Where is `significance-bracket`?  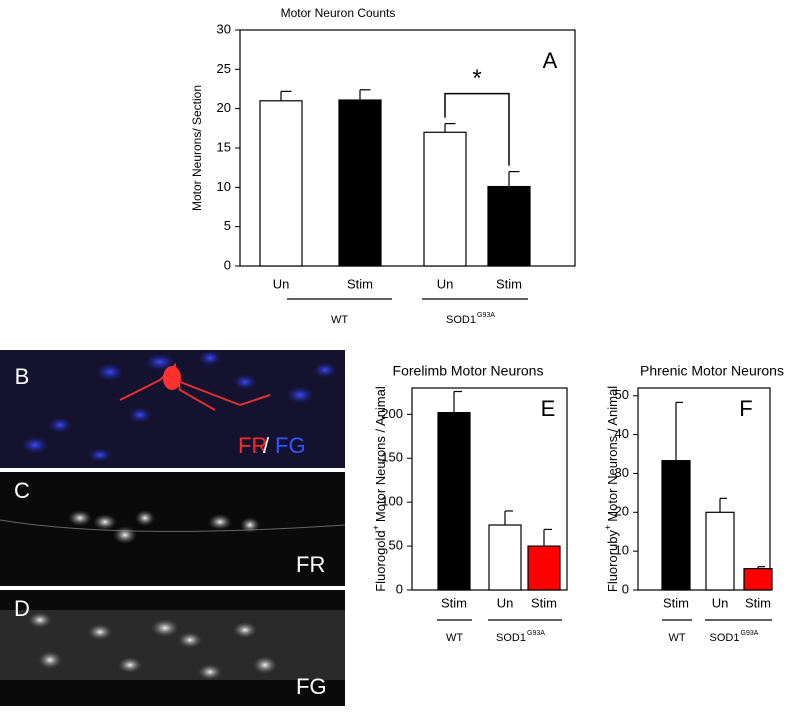 significance-bracket is located at coordinates (477, 129).